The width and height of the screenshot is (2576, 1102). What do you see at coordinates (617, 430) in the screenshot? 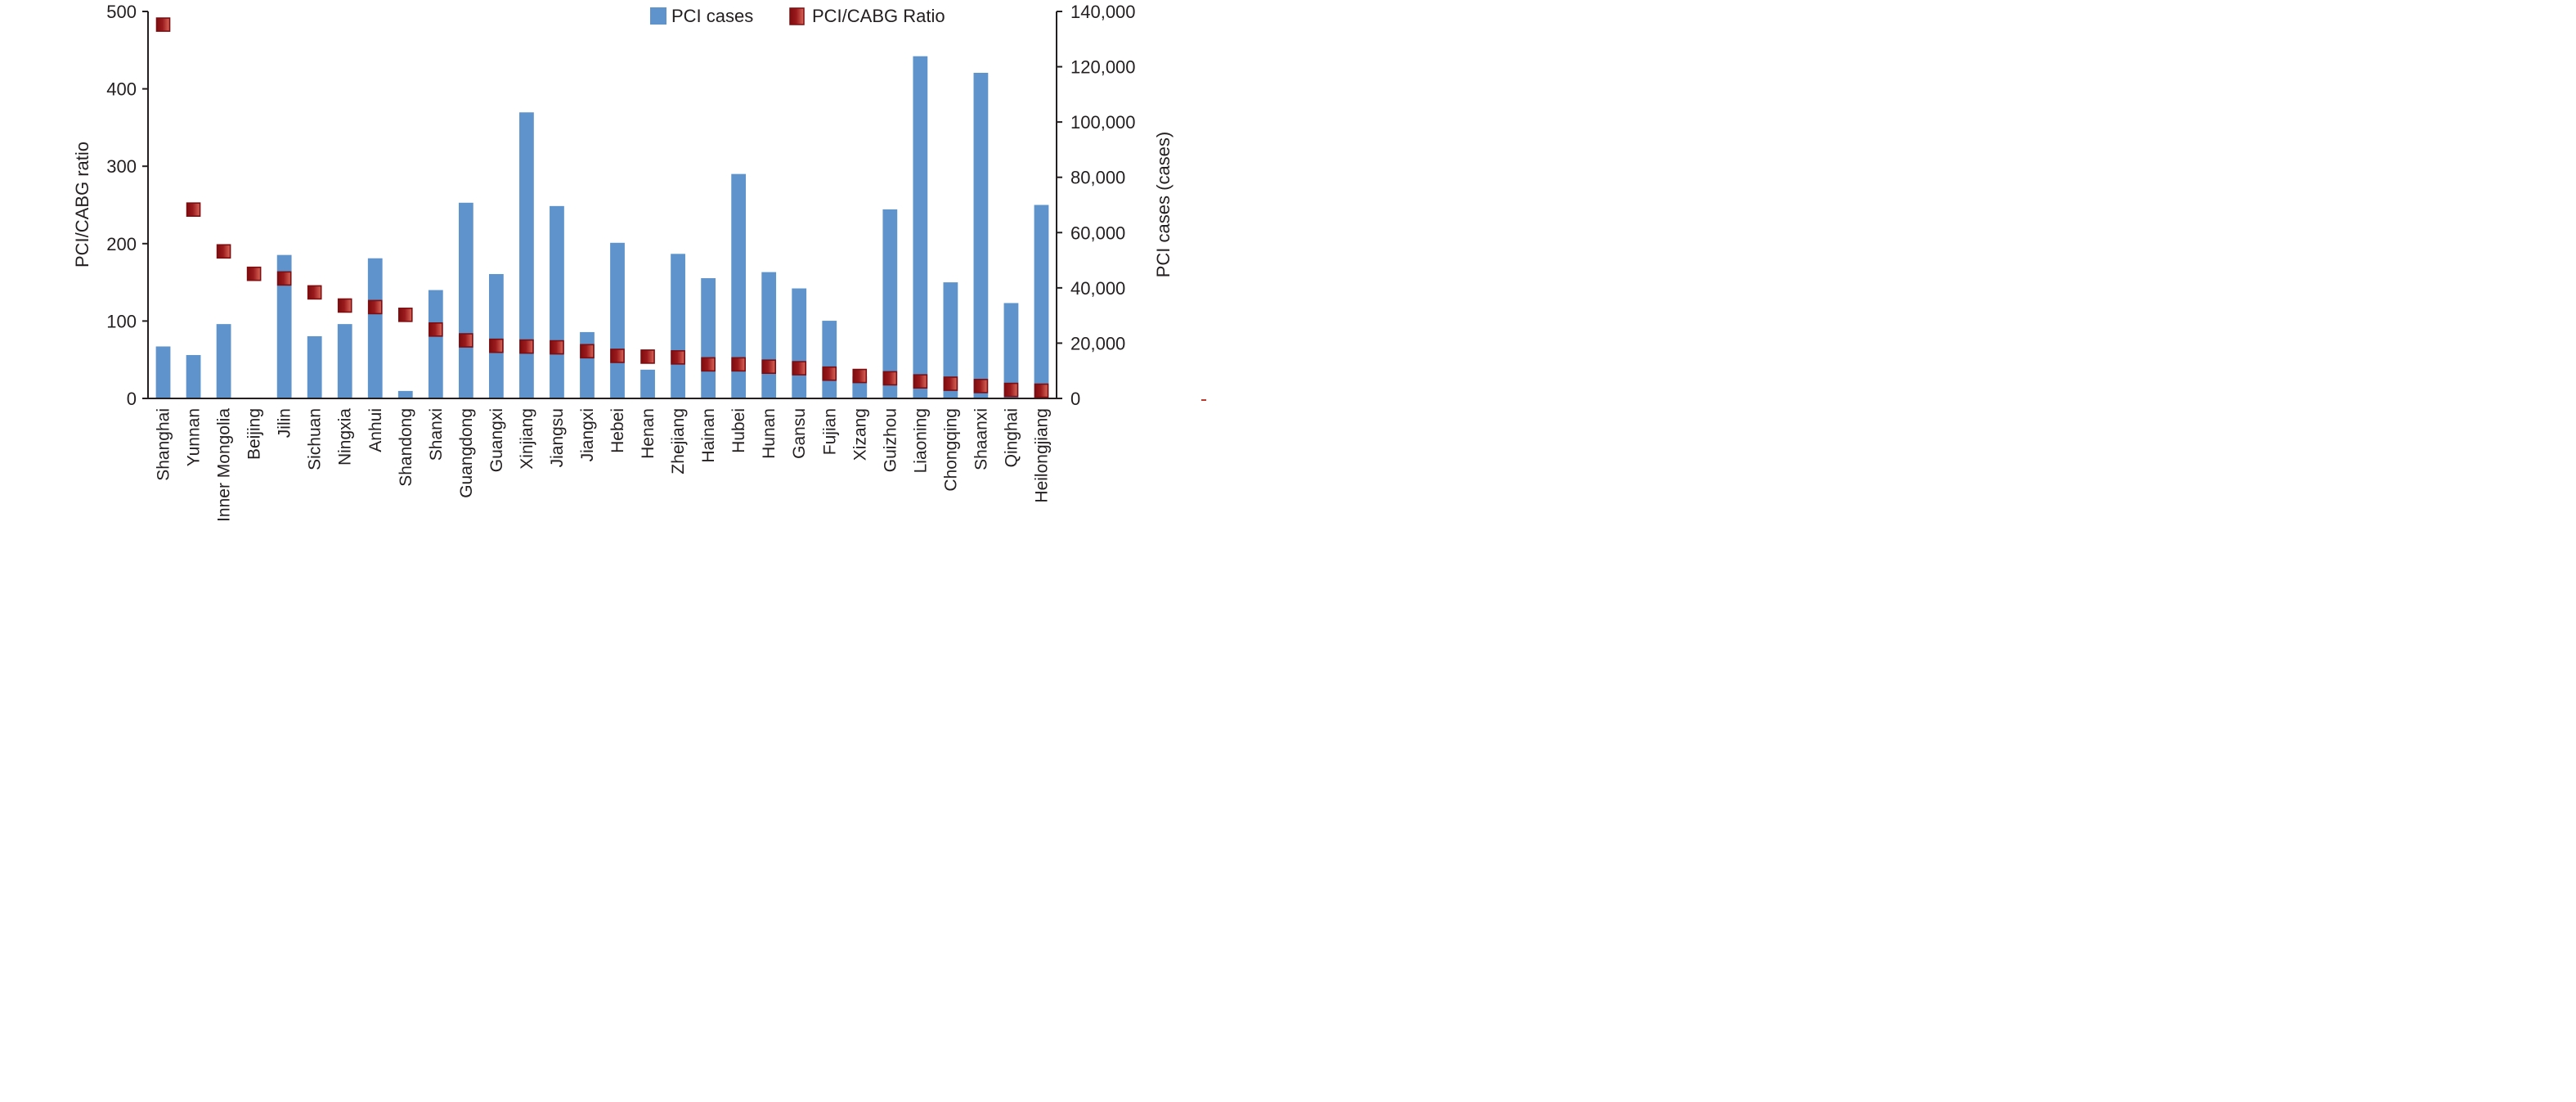
I see `x-tick-label: Hebei` at bounding box center [617, 430].